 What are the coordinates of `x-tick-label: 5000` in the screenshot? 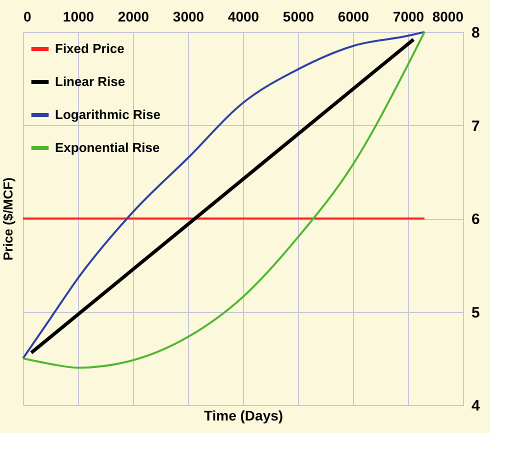 It's located at (298, 16).